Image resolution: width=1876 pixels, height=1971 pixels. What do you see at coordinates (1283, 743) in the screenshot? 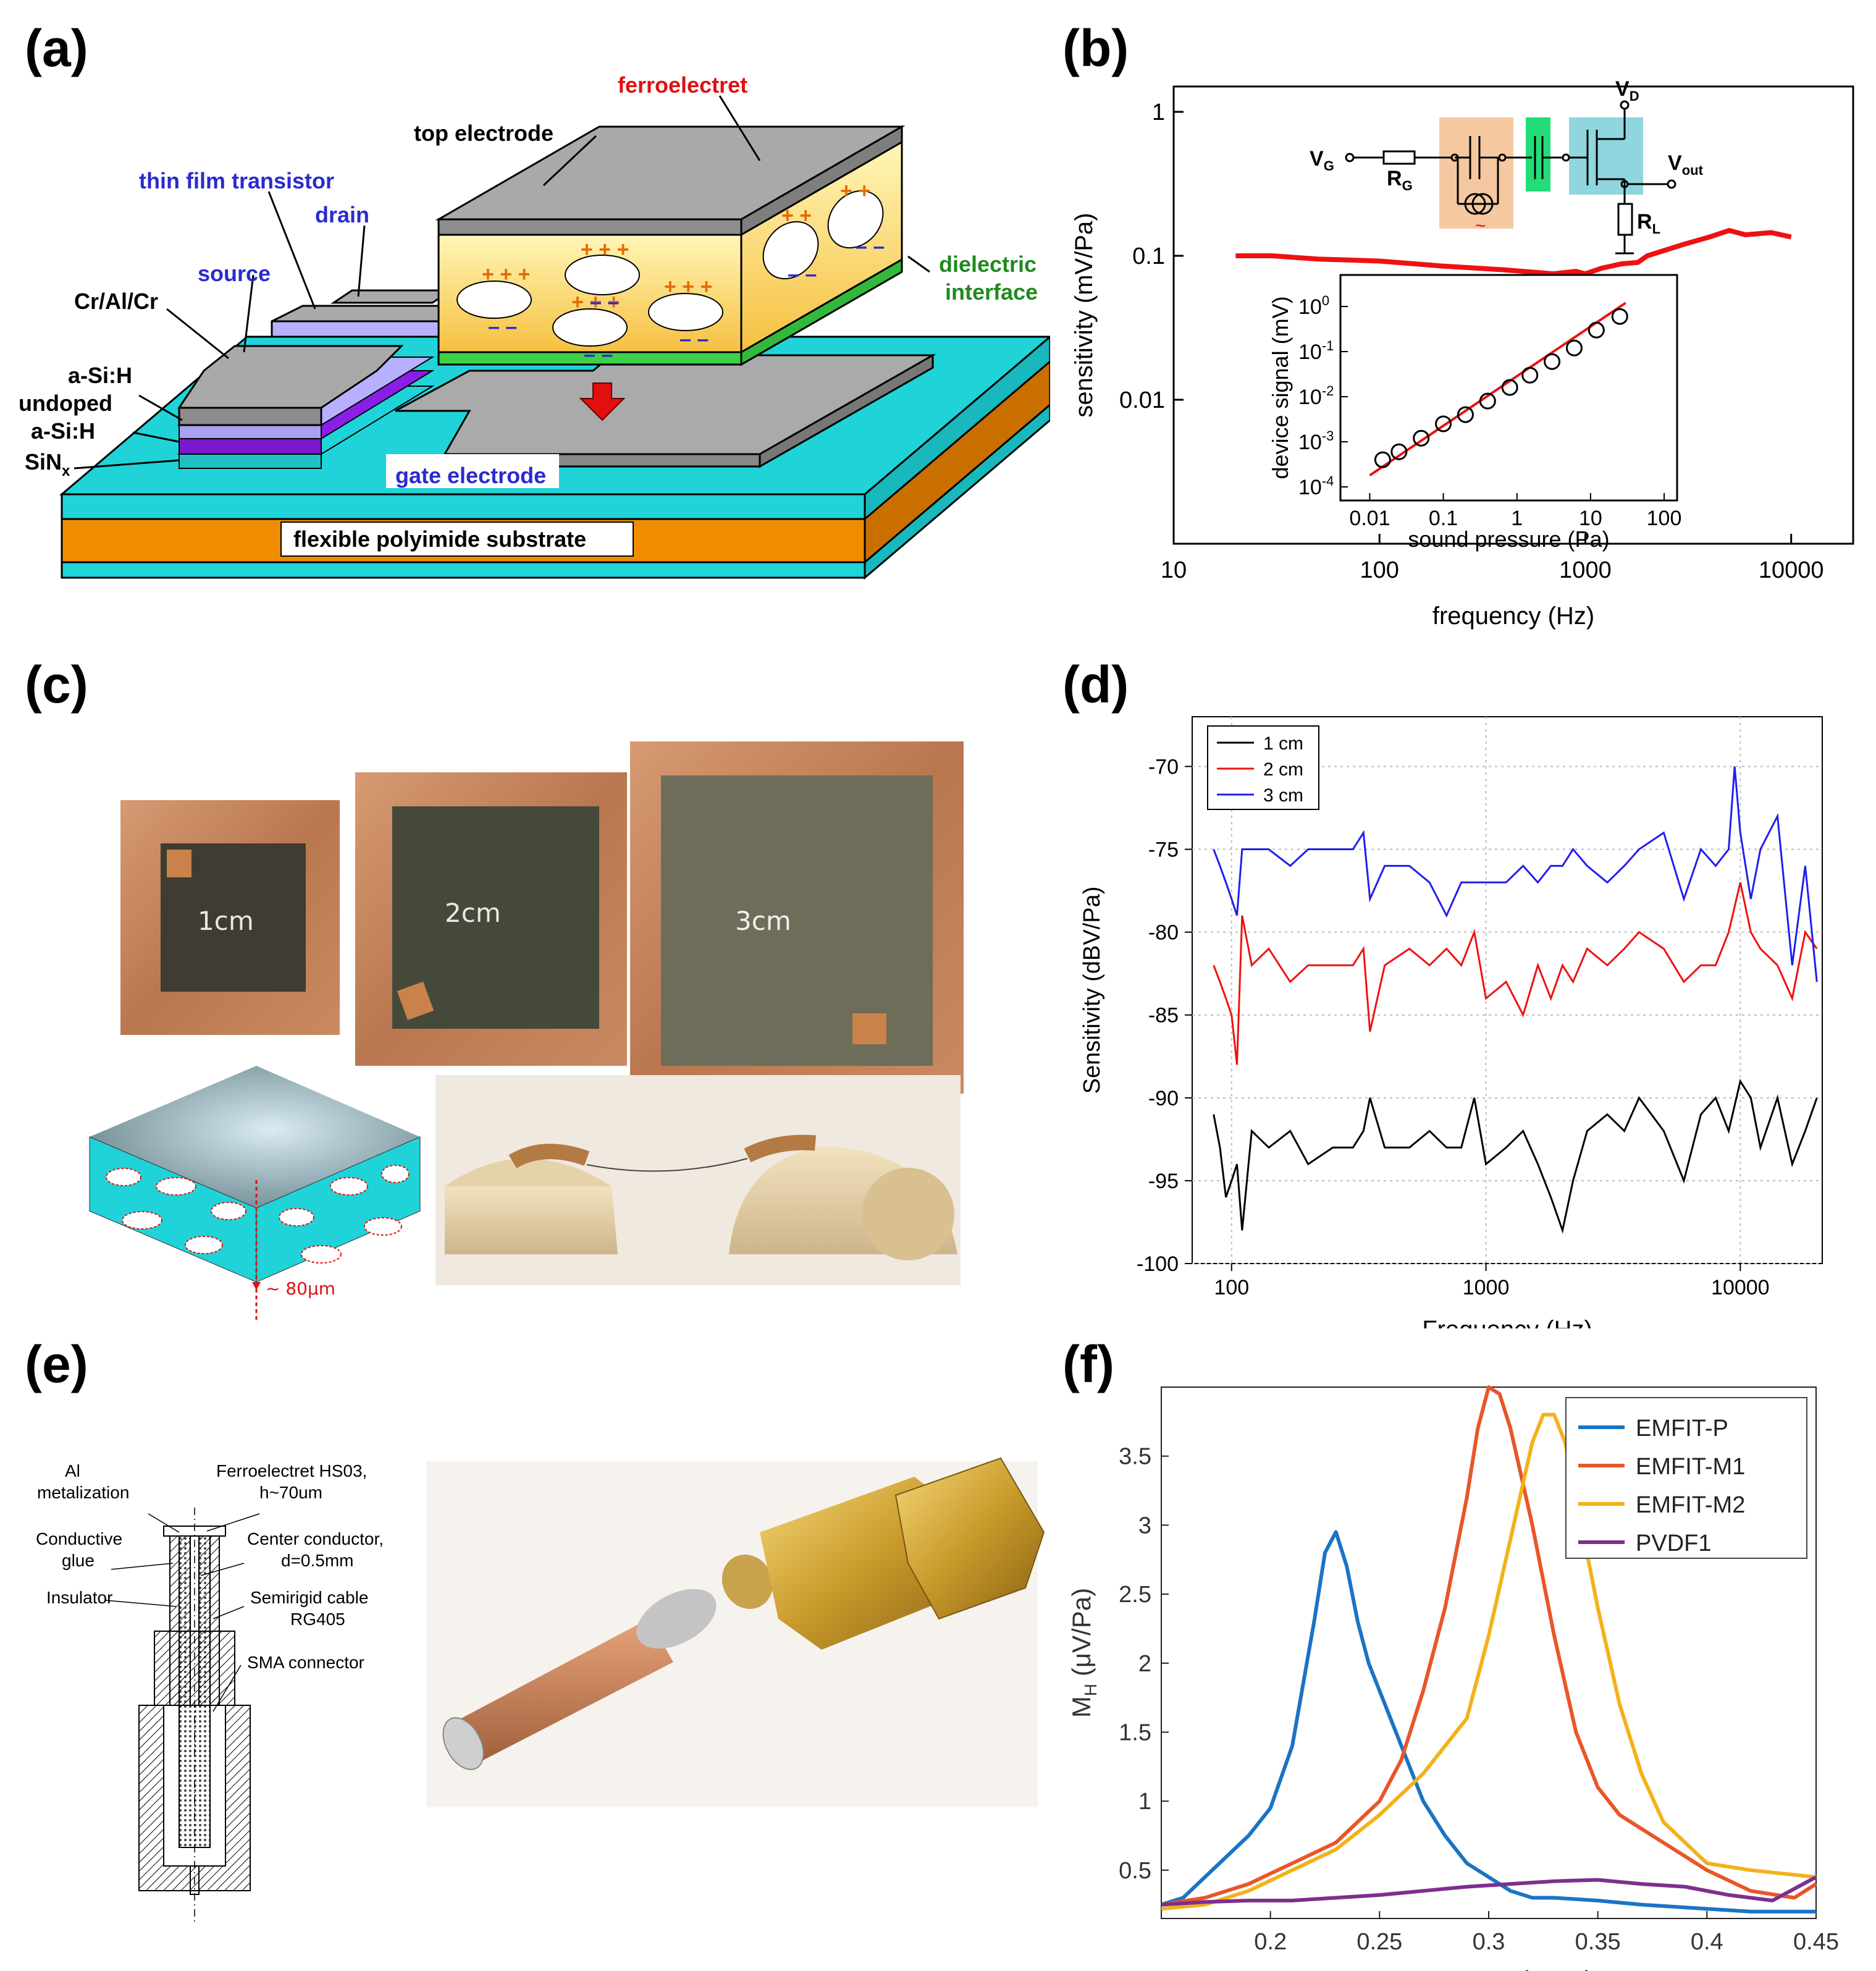
I see `legend-label: 1 cm` at bounding box center [1283, 743].